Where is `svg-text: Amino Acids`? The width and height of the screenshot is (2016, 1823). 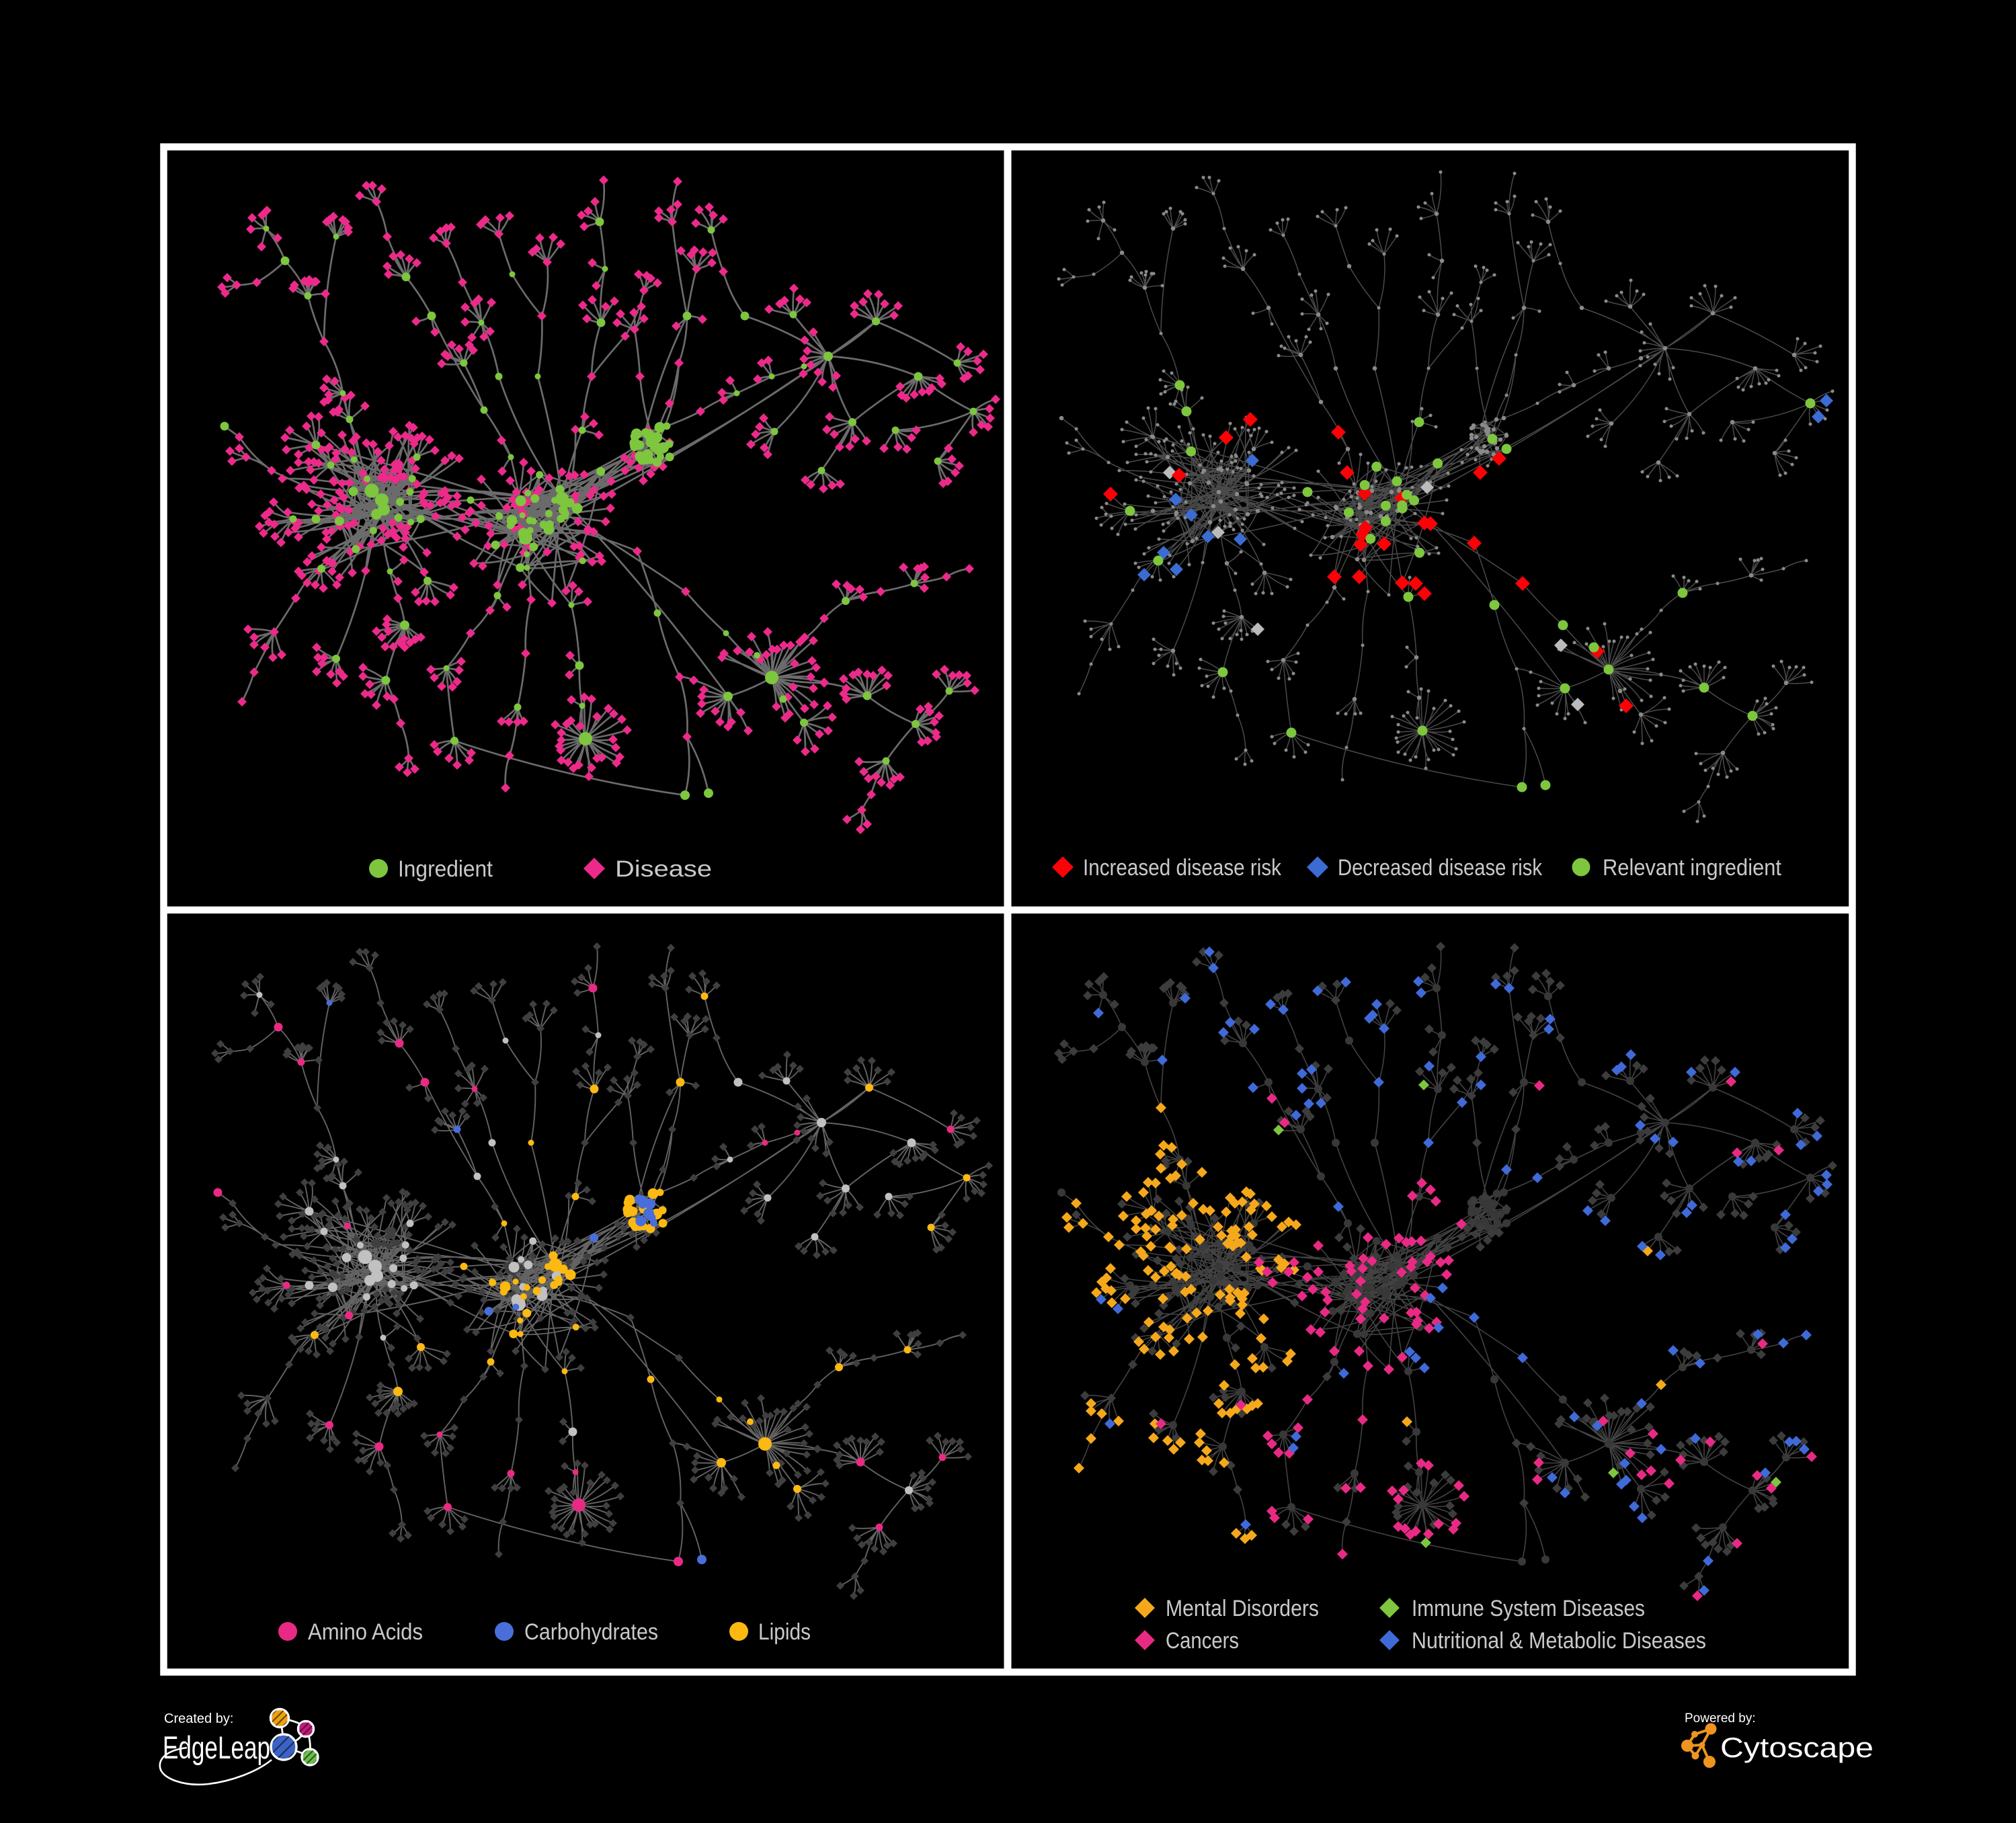
svg-text: Amino Acids is located at coordinates (365, 1632).